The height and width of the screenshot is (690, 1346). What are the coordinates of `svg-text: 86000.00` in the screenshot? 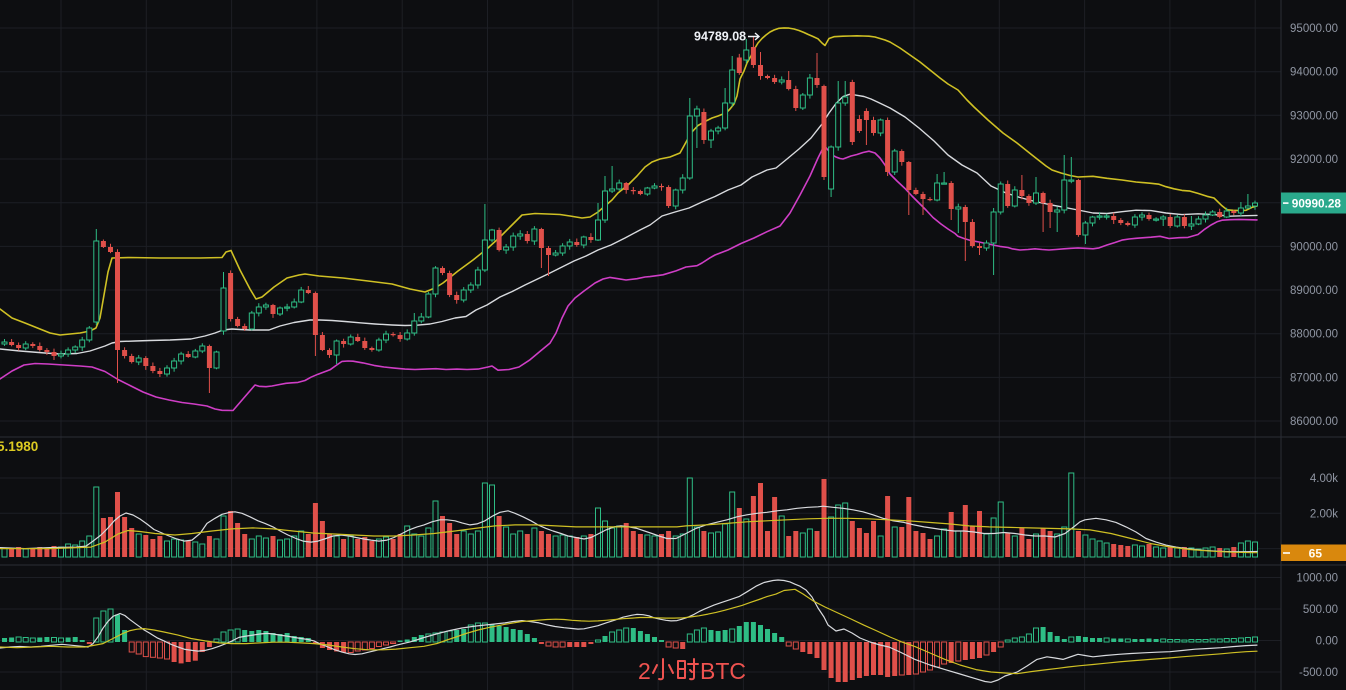 It's located at (1314, 422).